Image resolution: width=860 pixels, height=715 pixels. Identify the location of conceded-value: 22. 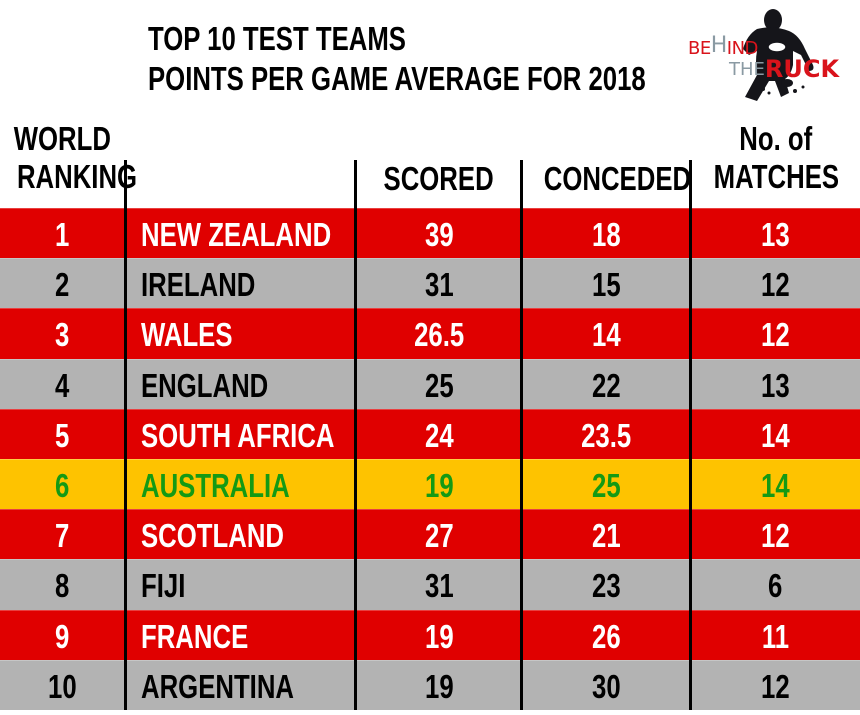
(606, 385).